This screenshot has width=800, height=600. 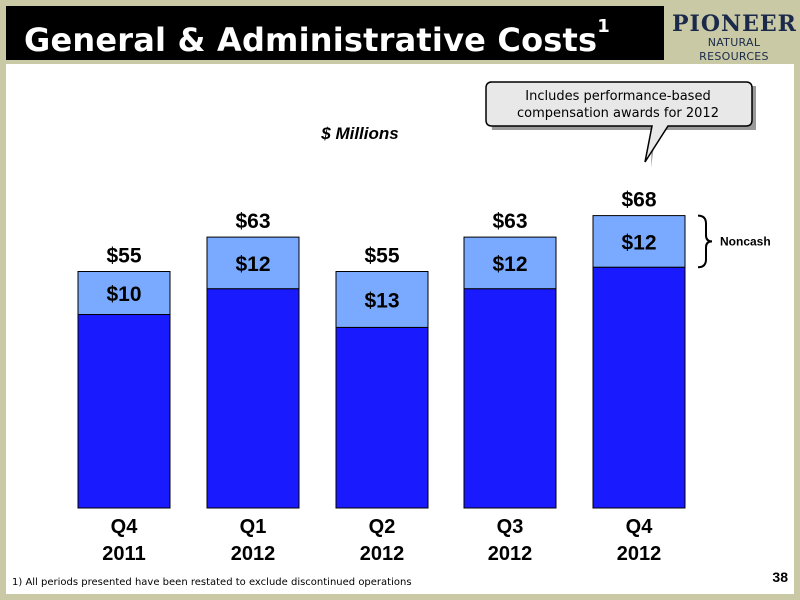 I want to click on callout-bubble, so click(x=619, y=122).